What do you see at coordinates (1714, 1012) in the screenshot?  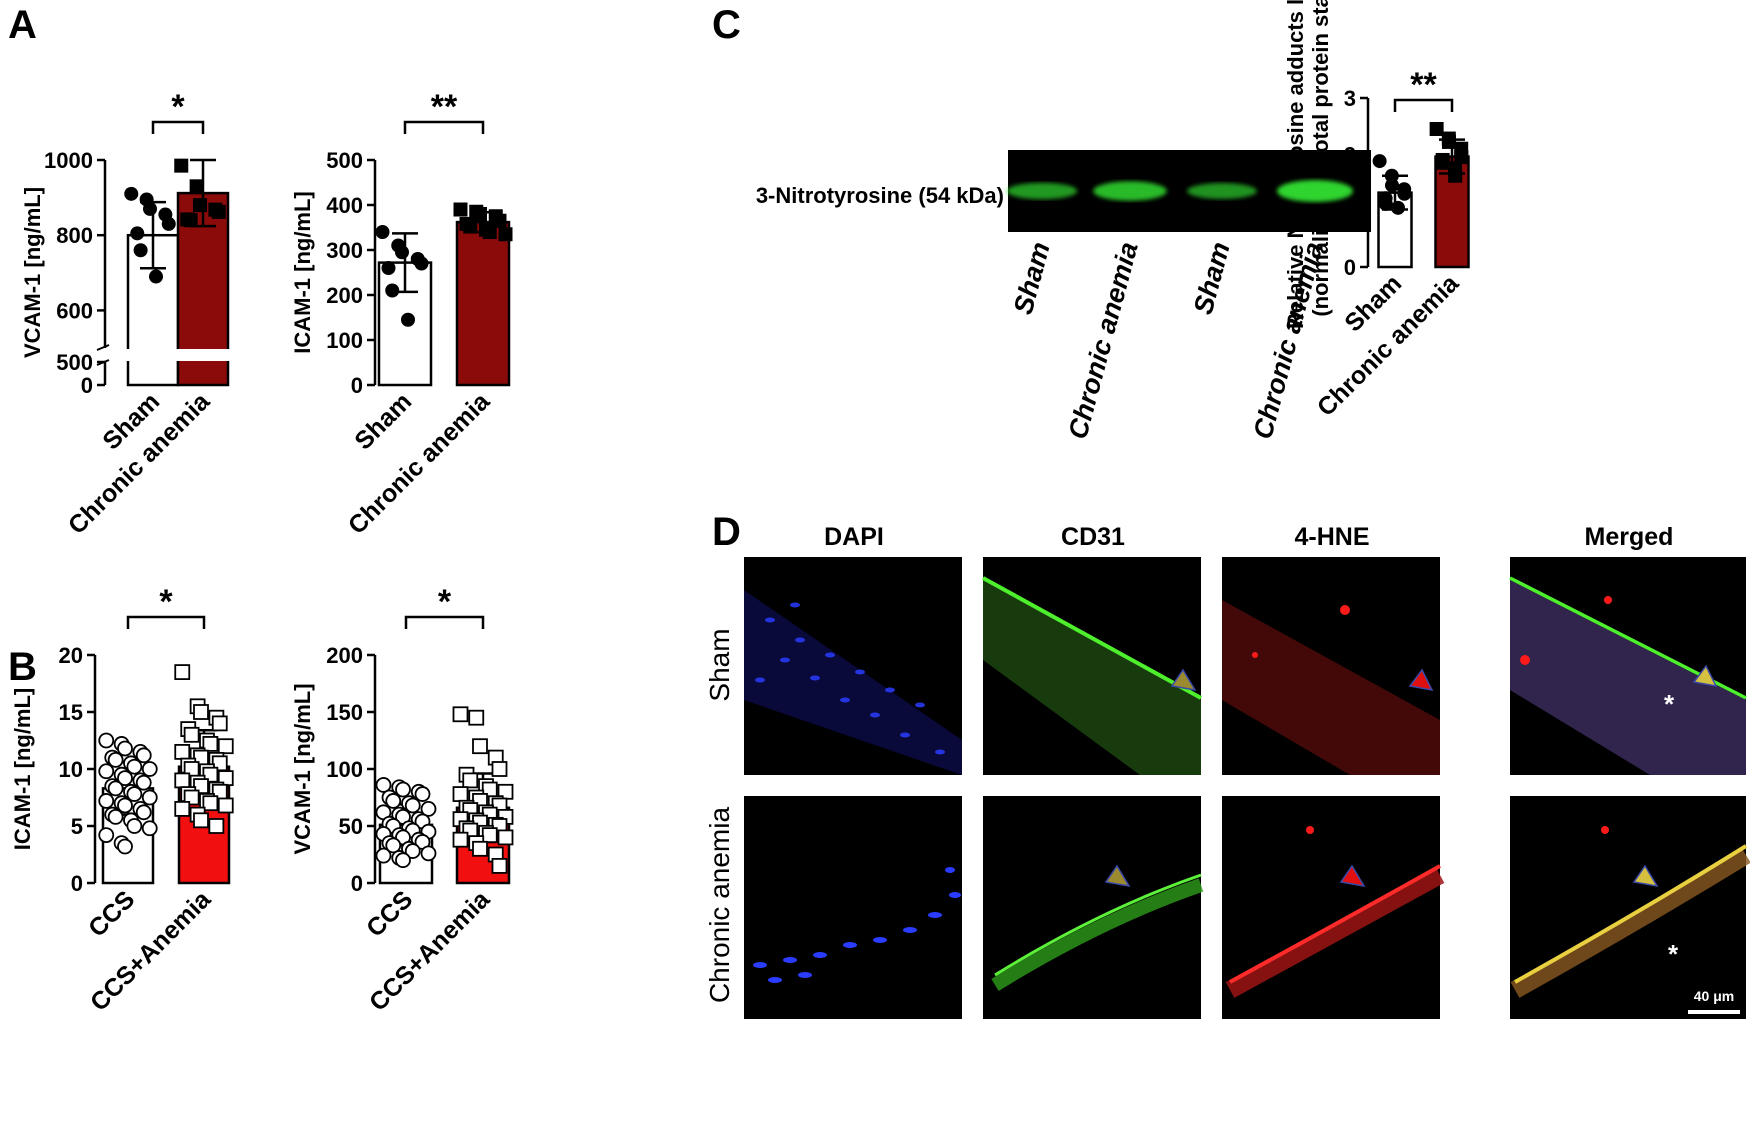 I see `scale-bar` at bounding box center [1714, 1012].